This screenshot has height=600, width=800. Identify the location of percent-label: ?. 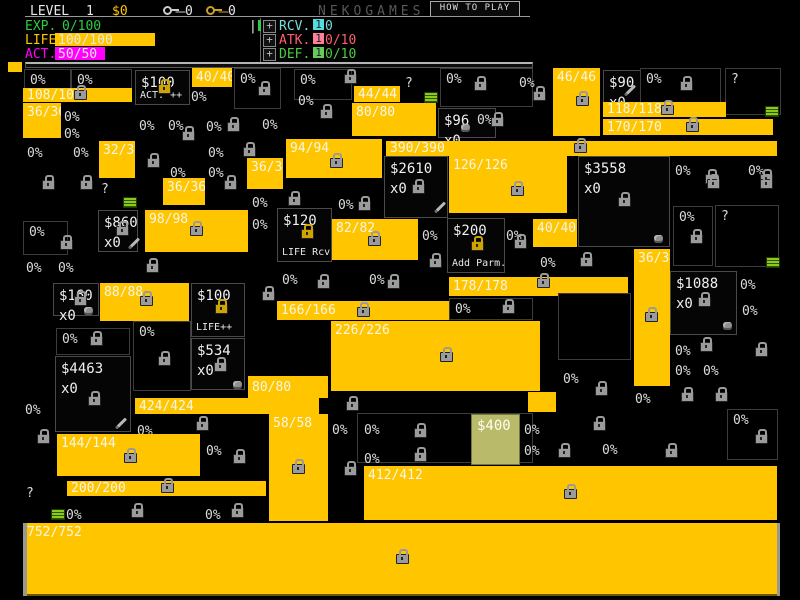
(105, 189).